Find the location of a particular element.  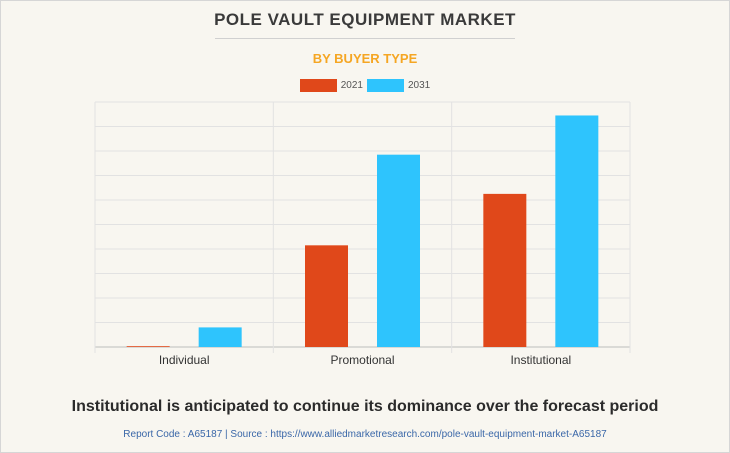

bar-2021-individual is located at coordinates (148, 346).